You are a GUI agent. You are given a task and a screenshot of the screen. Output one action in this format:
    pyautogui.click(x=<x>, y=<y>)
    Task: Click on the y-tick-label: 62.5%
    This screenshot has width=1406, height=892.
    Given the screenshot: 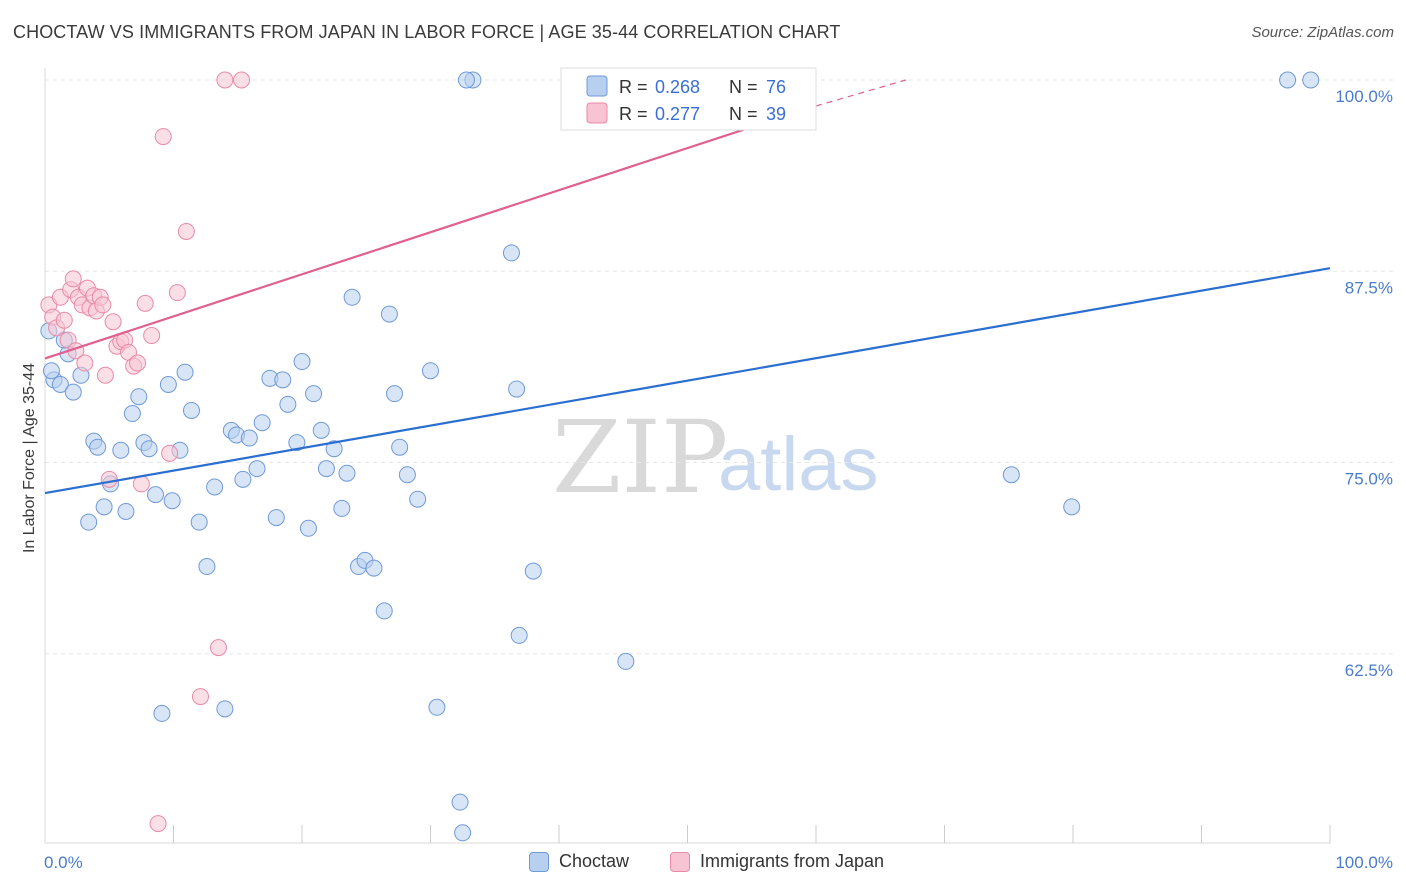 What is the action you would take?
    pyautogui.click(x=1369, y=670)
    